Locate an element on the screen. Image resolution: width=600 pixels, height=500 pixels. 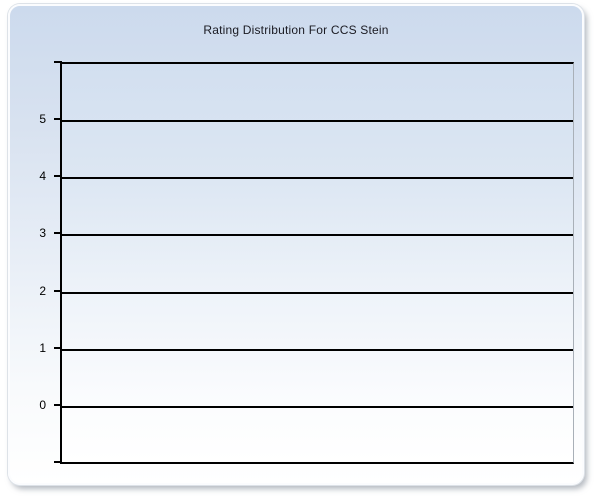
y-axis-label-3: 3 is located at coordinates (42, 233).